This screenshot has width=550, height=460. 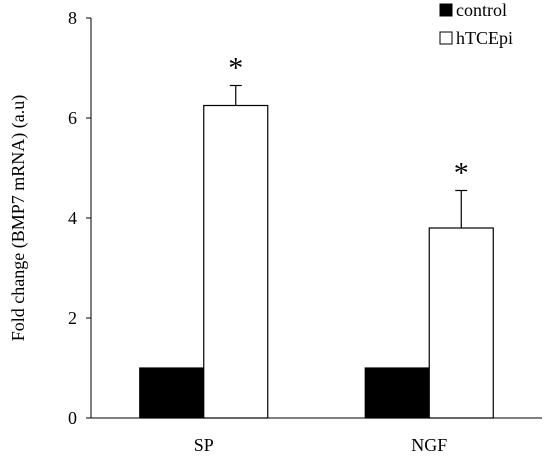 I want to click on bar-control-sp, so click(x=172, y=393).